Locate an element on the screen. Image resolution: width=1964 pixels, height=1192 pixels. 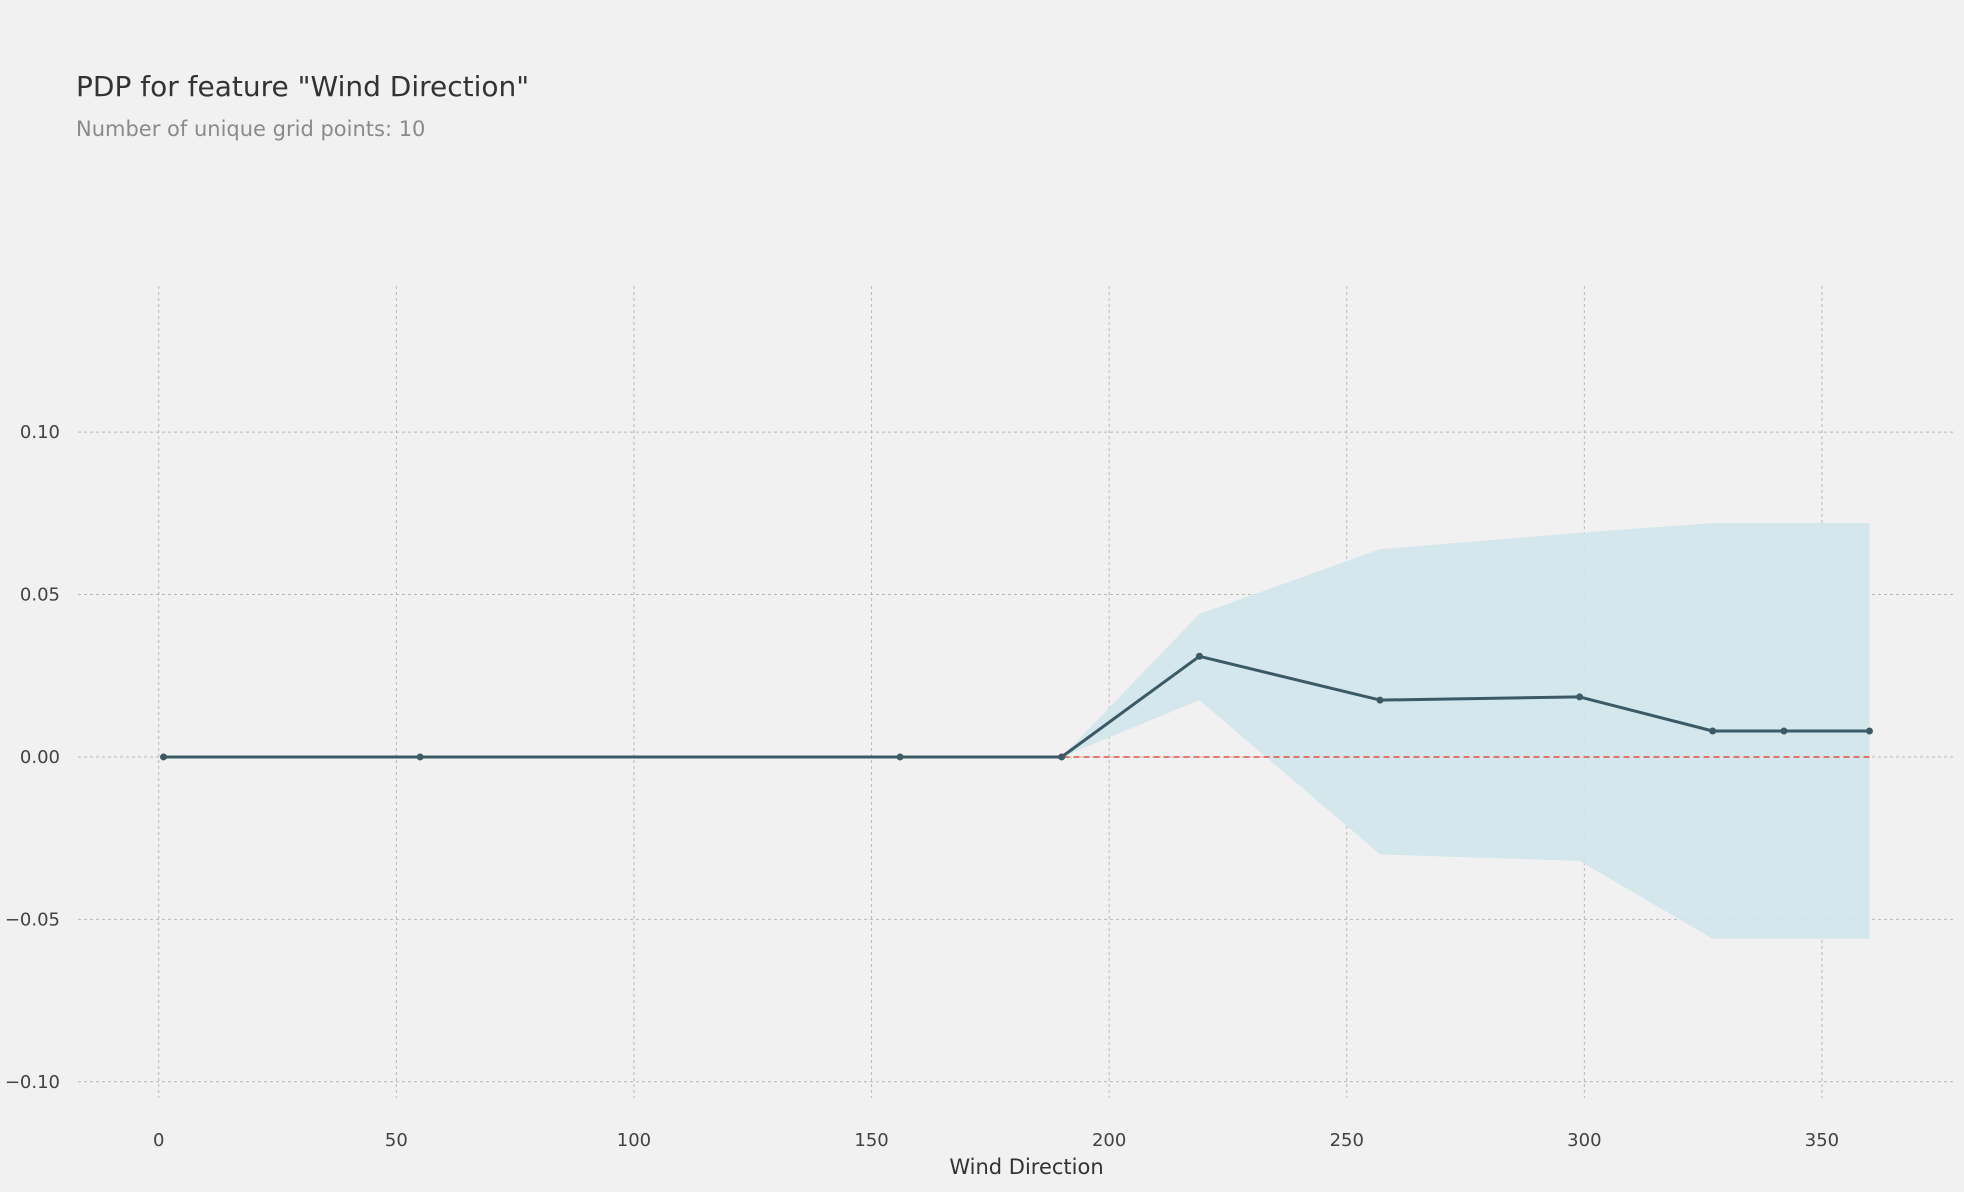
y-tick-label: 0.10 is located at coordinates (40, 432).